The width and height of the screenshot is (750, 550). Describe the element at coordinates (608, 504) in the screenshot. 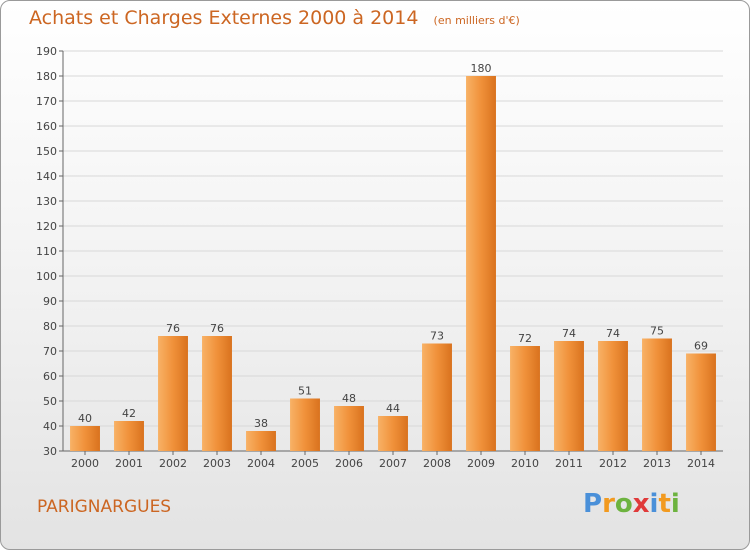

I see `logo-letter: r` at that location.